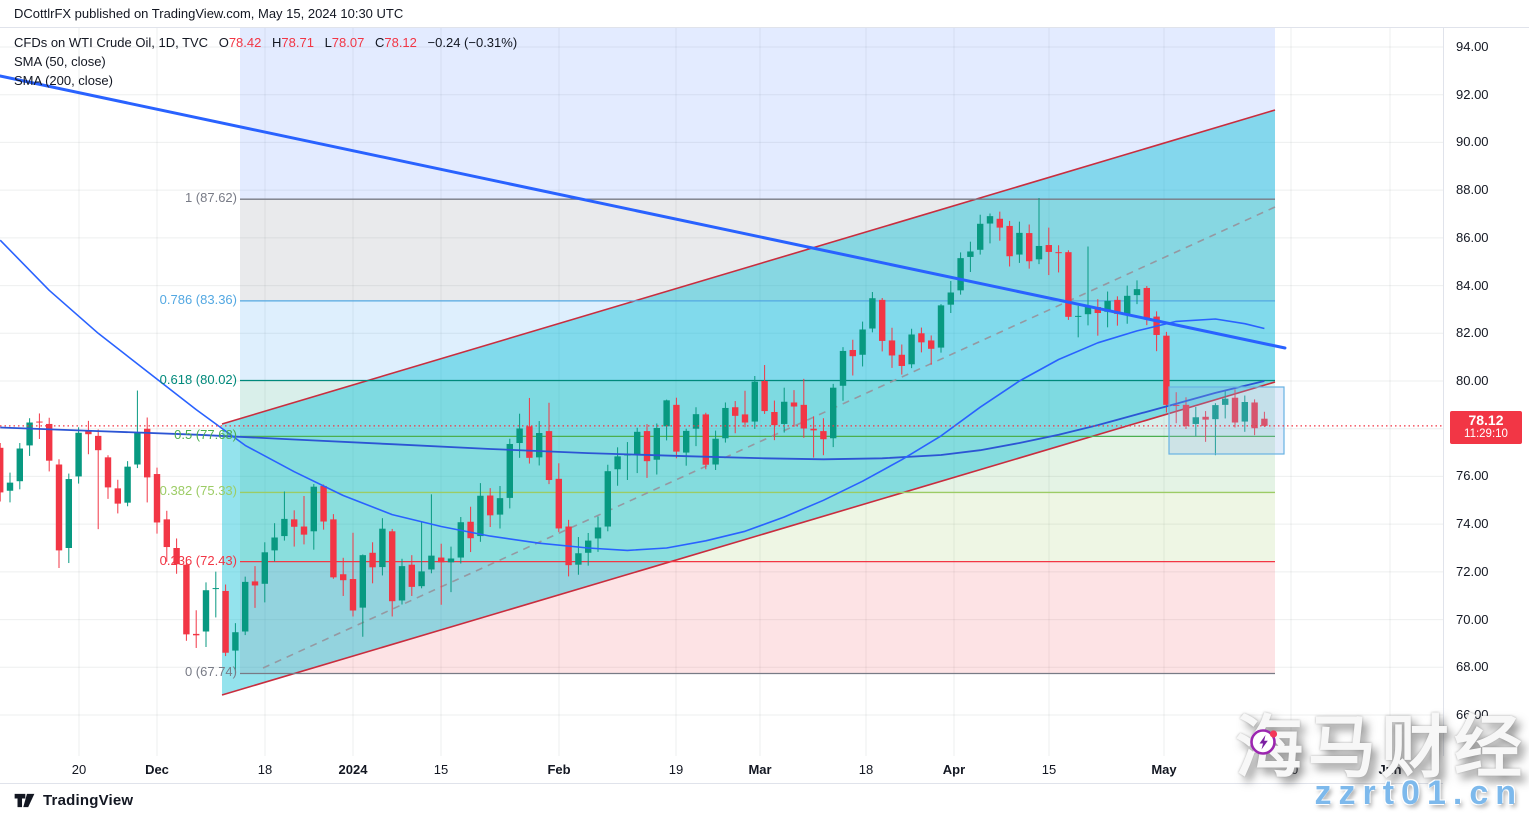 Image resolution: width=1529 pixels, height=817 pixels. Describe the element at coordinates (1049, 769) in the screenshot. I see `time-axis-label: 15` at that location.